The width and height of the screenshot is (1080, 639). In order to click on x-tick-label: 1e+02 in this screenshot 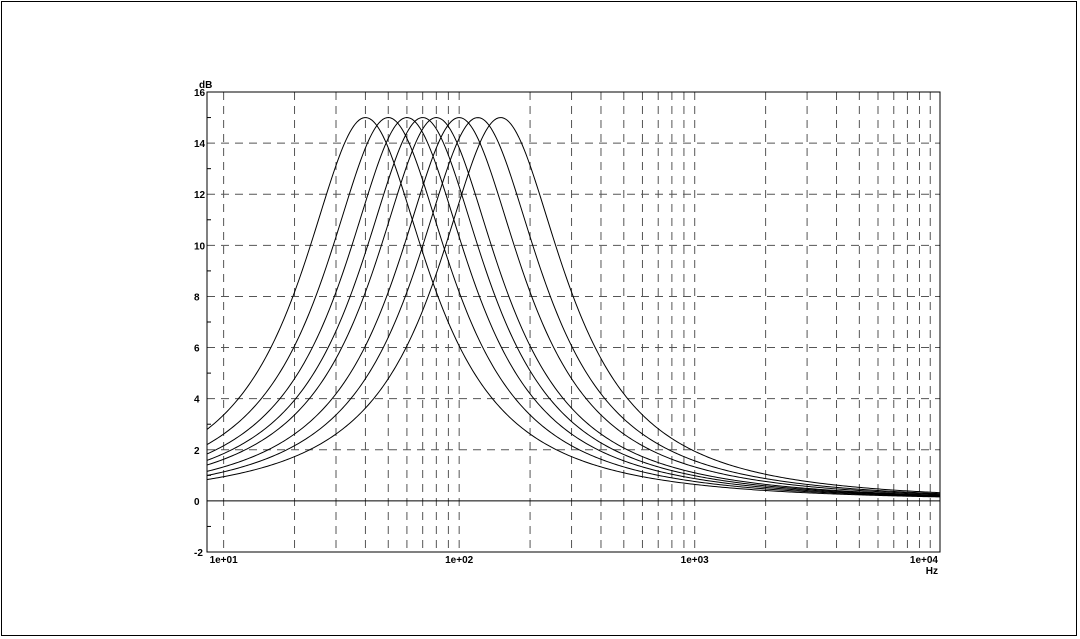, I will do `click(459, 560)`.